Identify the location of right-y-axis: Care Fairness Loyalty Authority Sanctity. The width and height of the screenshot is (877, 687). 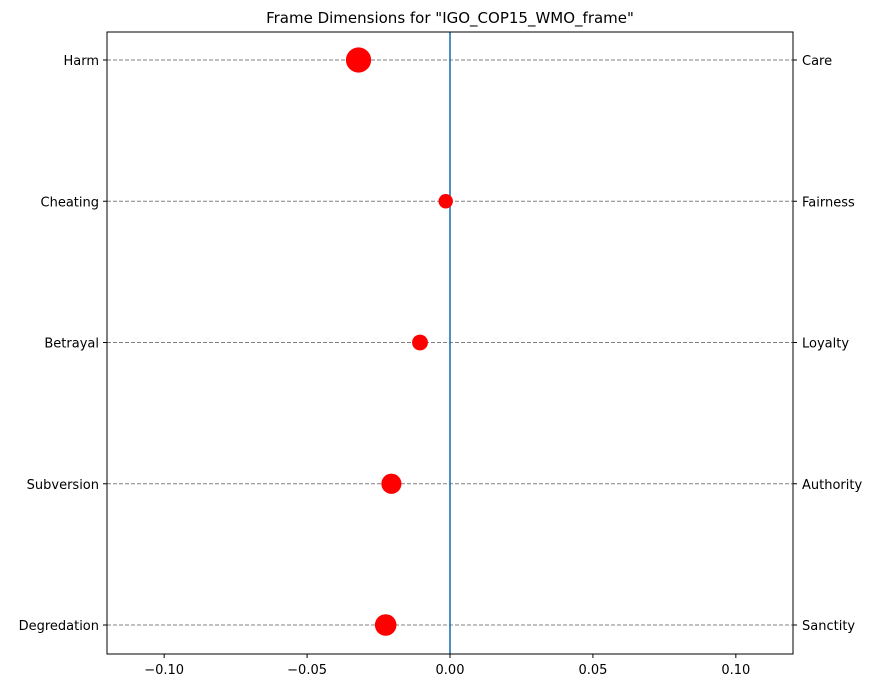
(827, 344).